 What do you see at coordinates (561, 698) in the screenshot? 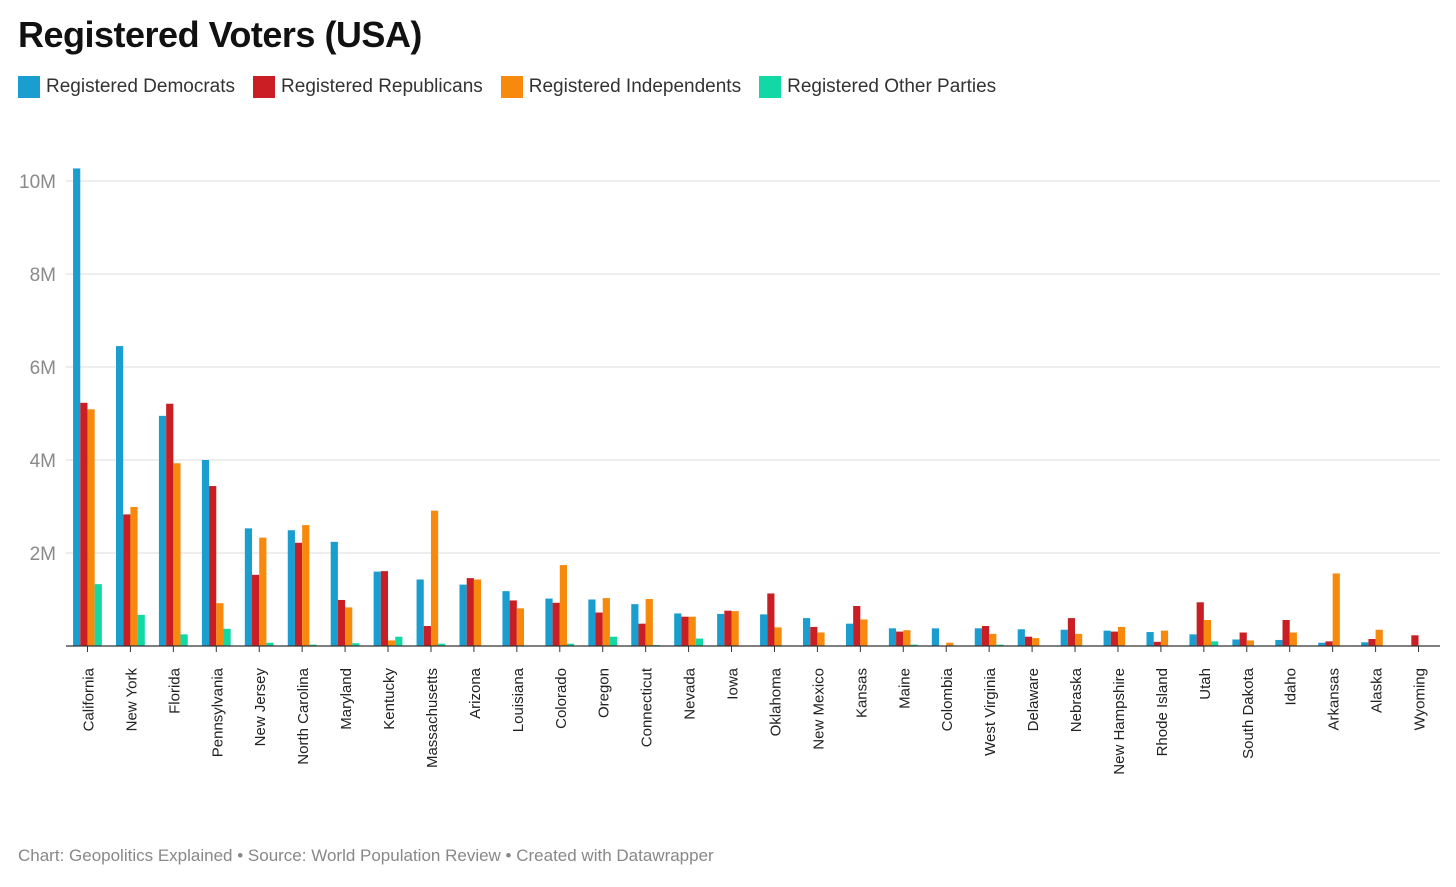
I see `x-tick-label: Colorado` at bounding box center [561, 698].